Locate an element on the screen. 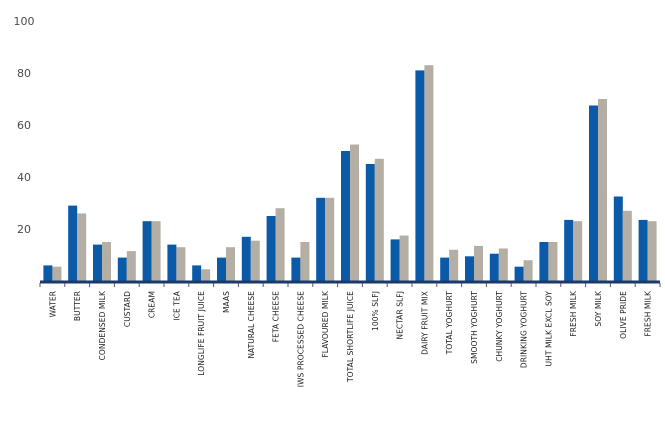 This screenshot has height=422, width=665. x-tick-label: BUTTER is located at coordinates (77, 306).